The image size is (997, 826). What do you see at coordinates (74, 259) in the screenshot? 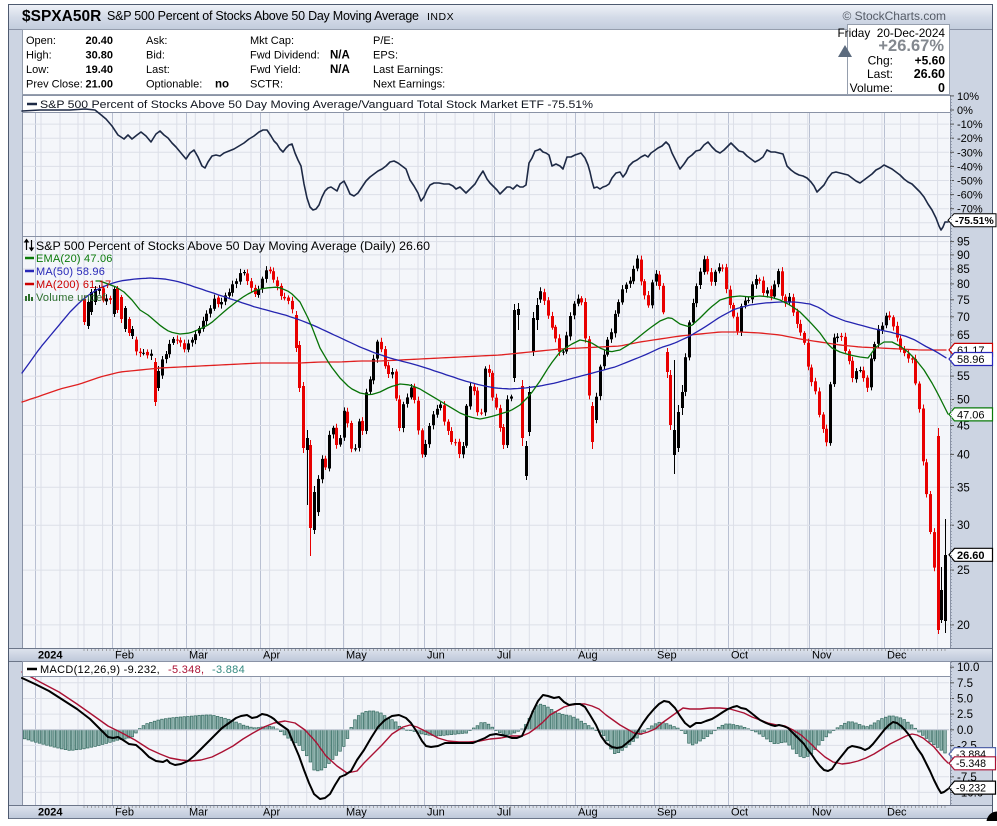
I see `svg-text: EMA(20) 47.06` at bounding box center [74, 259].